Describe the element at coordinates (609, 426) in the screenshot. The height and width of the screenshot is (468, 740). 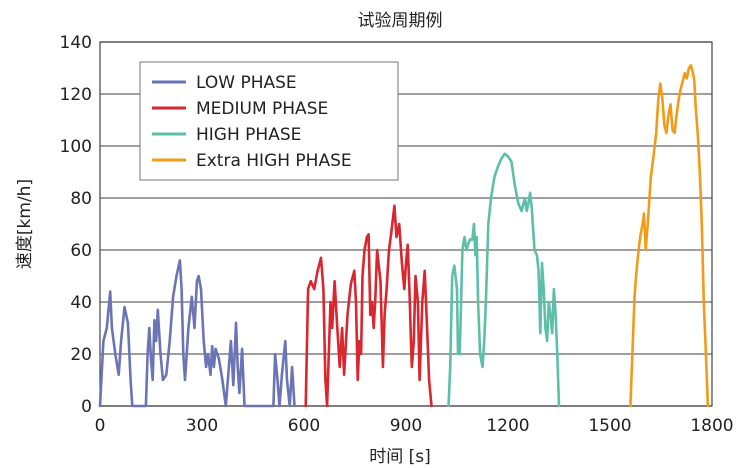
I see `x-tick-label: 1500` at that location.